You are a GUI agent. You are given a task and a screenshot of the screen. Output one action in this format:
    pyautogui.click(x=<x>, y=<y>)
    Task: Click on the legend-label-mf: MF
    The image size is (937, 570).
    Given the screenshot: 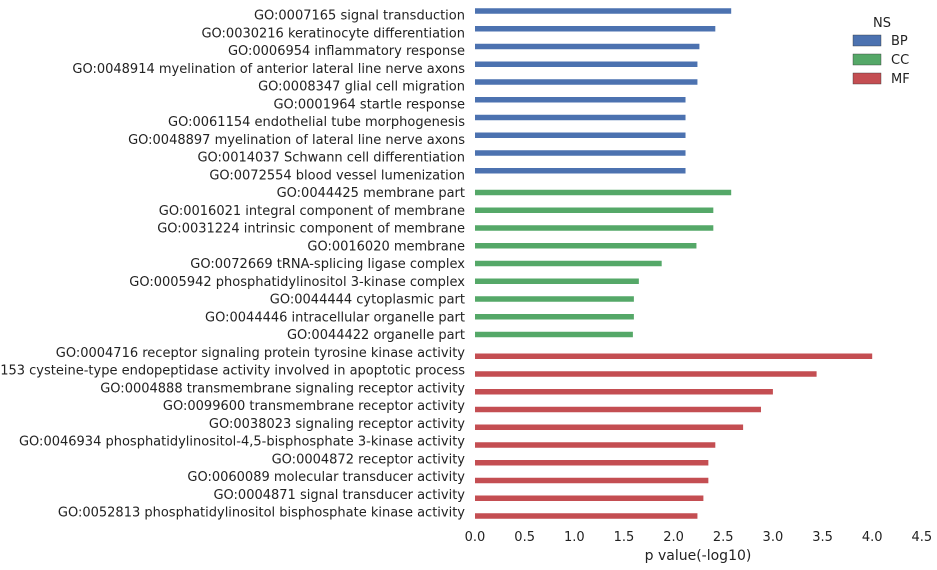 What is the action you would take?
    pyautogui.click(x=900, y=79)
    